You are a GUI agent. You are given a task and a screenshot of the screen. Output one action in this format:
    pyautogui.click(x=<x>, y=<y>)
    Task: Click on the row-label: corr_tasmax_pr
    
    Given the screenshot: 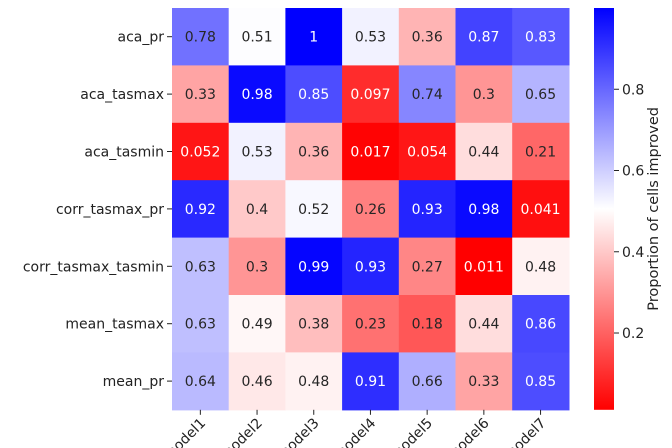 What is the action you would take?
    pyautogui.click(x=110, y=210)
    